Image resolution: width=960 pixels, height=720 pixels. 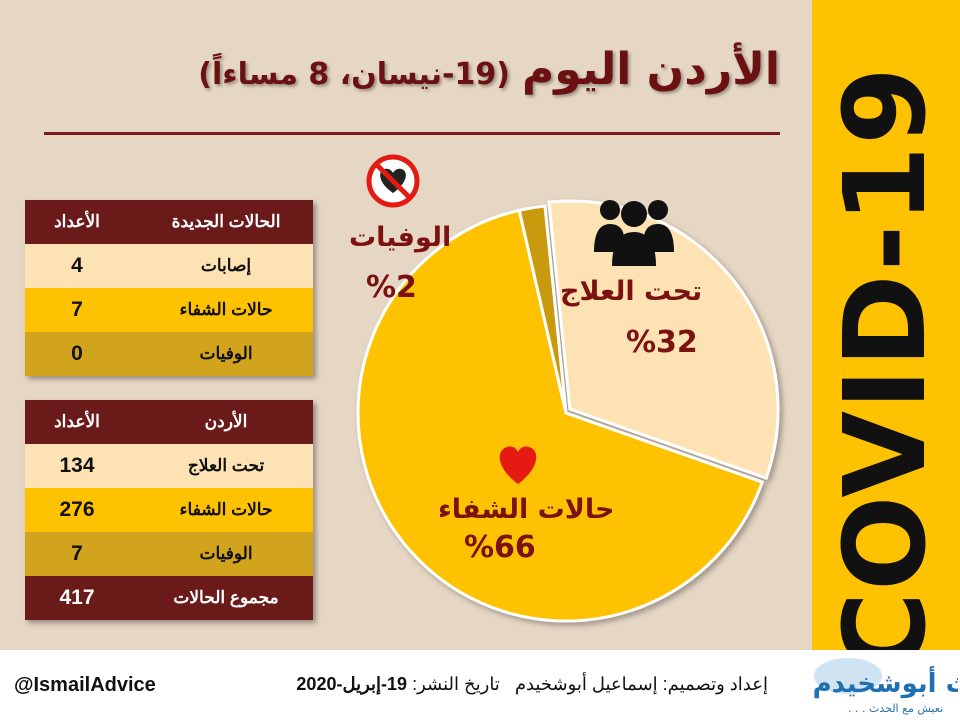 I want to click on people-group-icon, so click(x=634, y=233).